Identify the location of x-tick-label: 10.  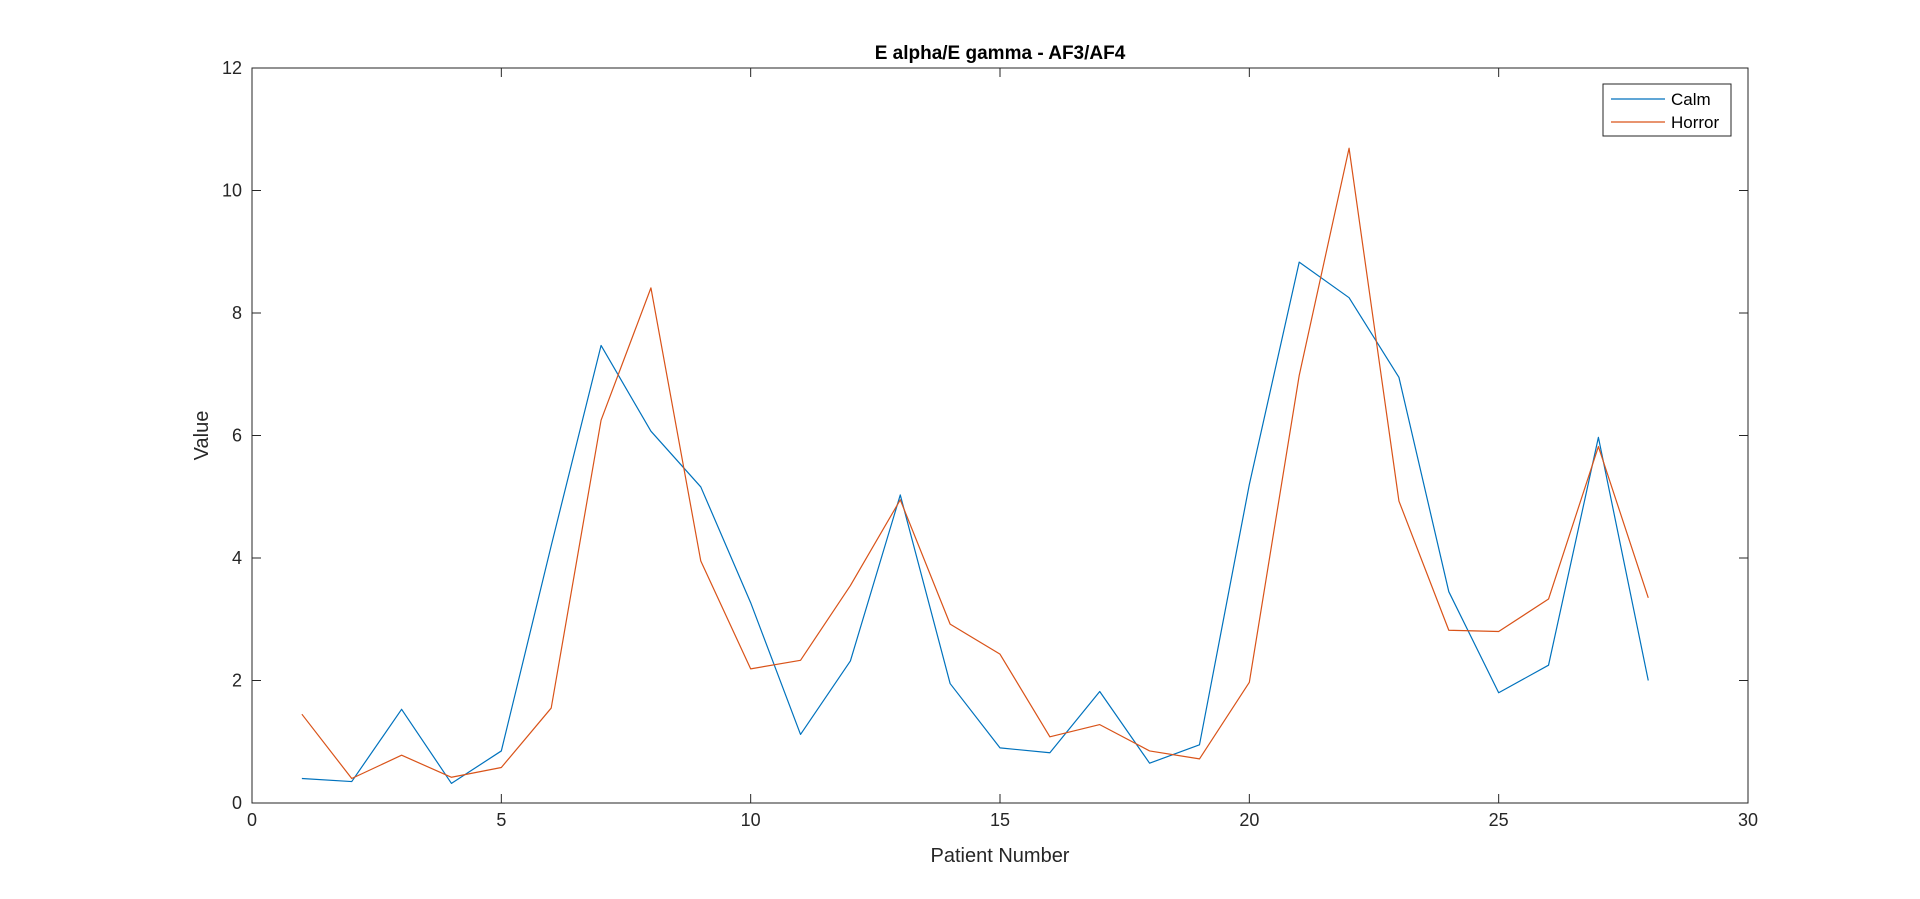
(751, 820).